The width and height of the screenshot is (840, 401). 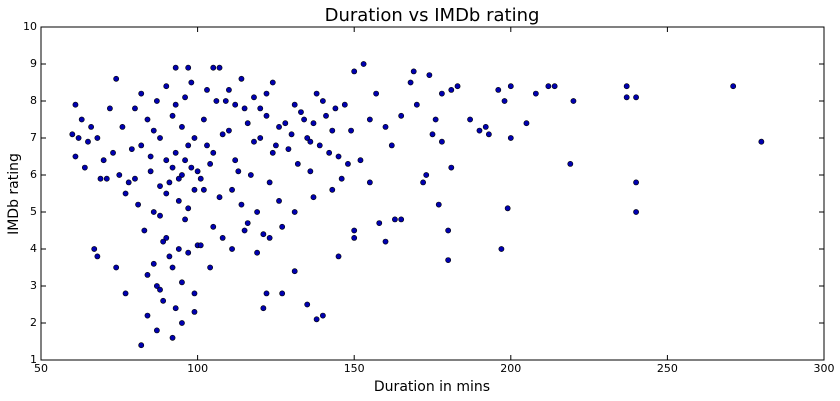 I want to click on x-axis-label: Duration in mins, so click(x=432, y=387).